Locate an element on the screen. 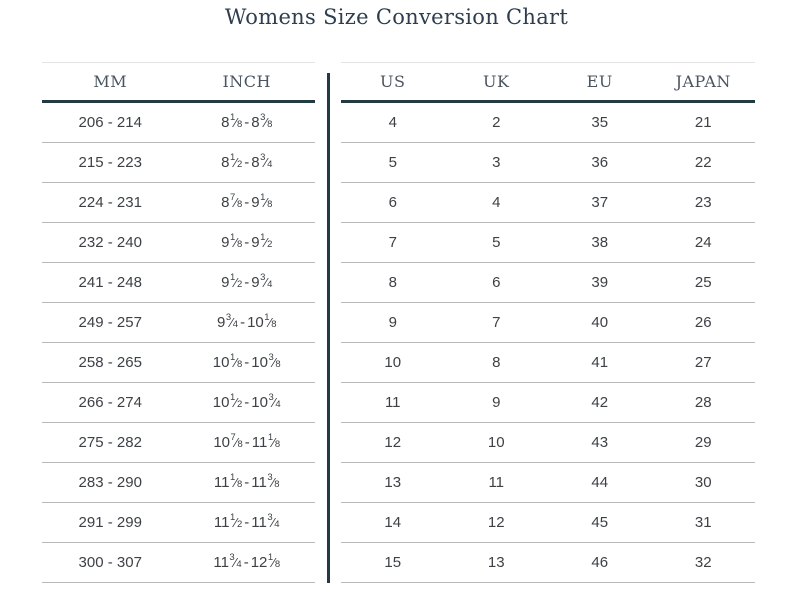 The height and width of the screenshot is (601, 793). mm-range-cell: 215 - 223 is located at coordinates (110, 162).